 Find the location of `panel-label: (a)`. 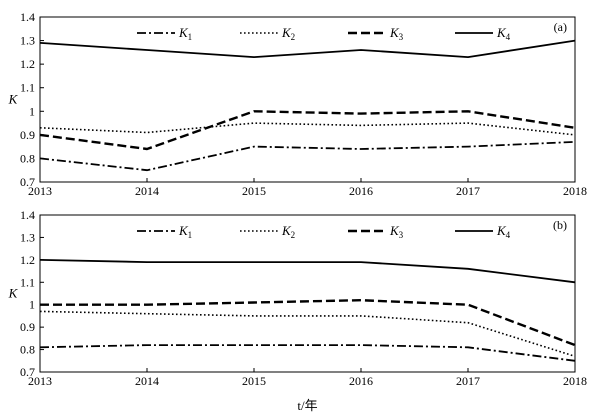

panel-label: (a) is located at coordinates (560, 27).